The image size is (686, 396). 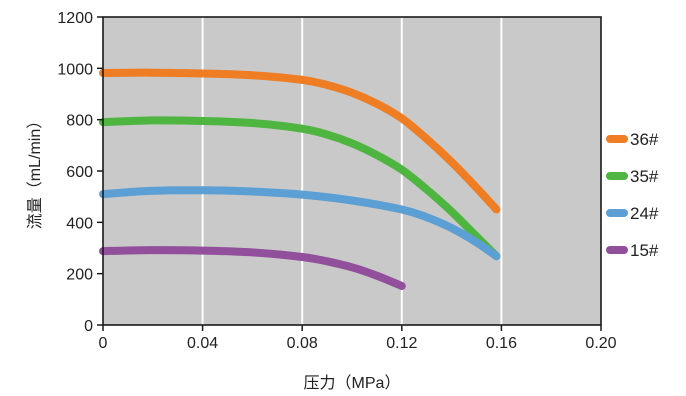 What do you see at coordinates (644, 250) in the screenshot?
I see `legend-label: 15#` at bounding box center [644, 250].